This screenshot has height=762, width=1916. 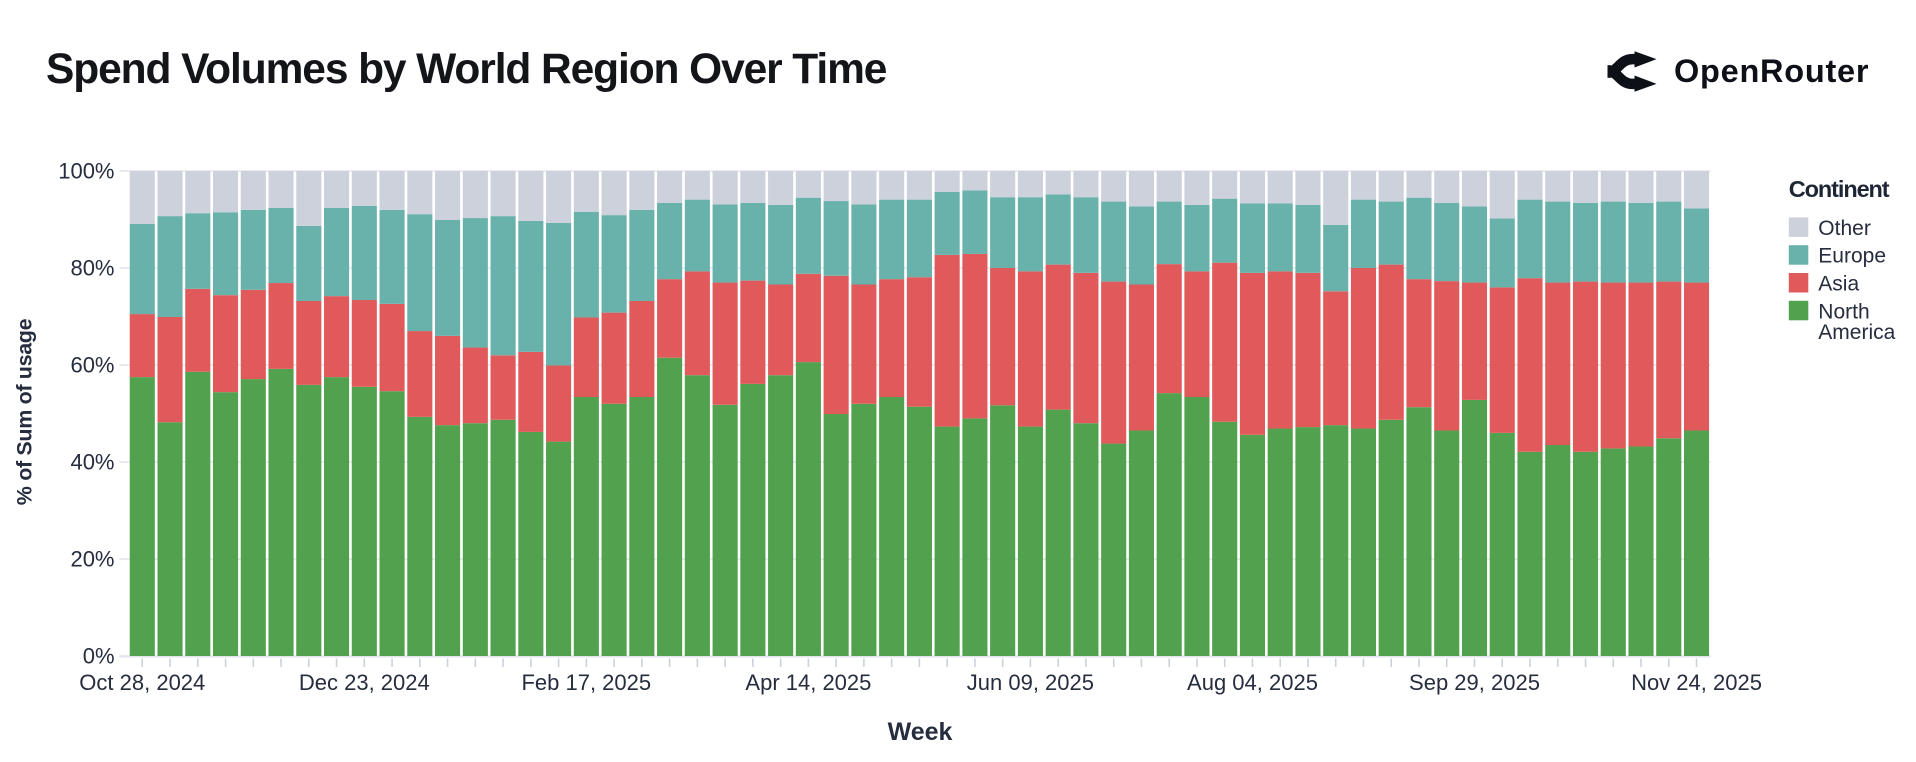 What do you see at coordinates (99, 656) in the screenshot?
I see `svg-text: 0%` at bounding box center [99, 656].